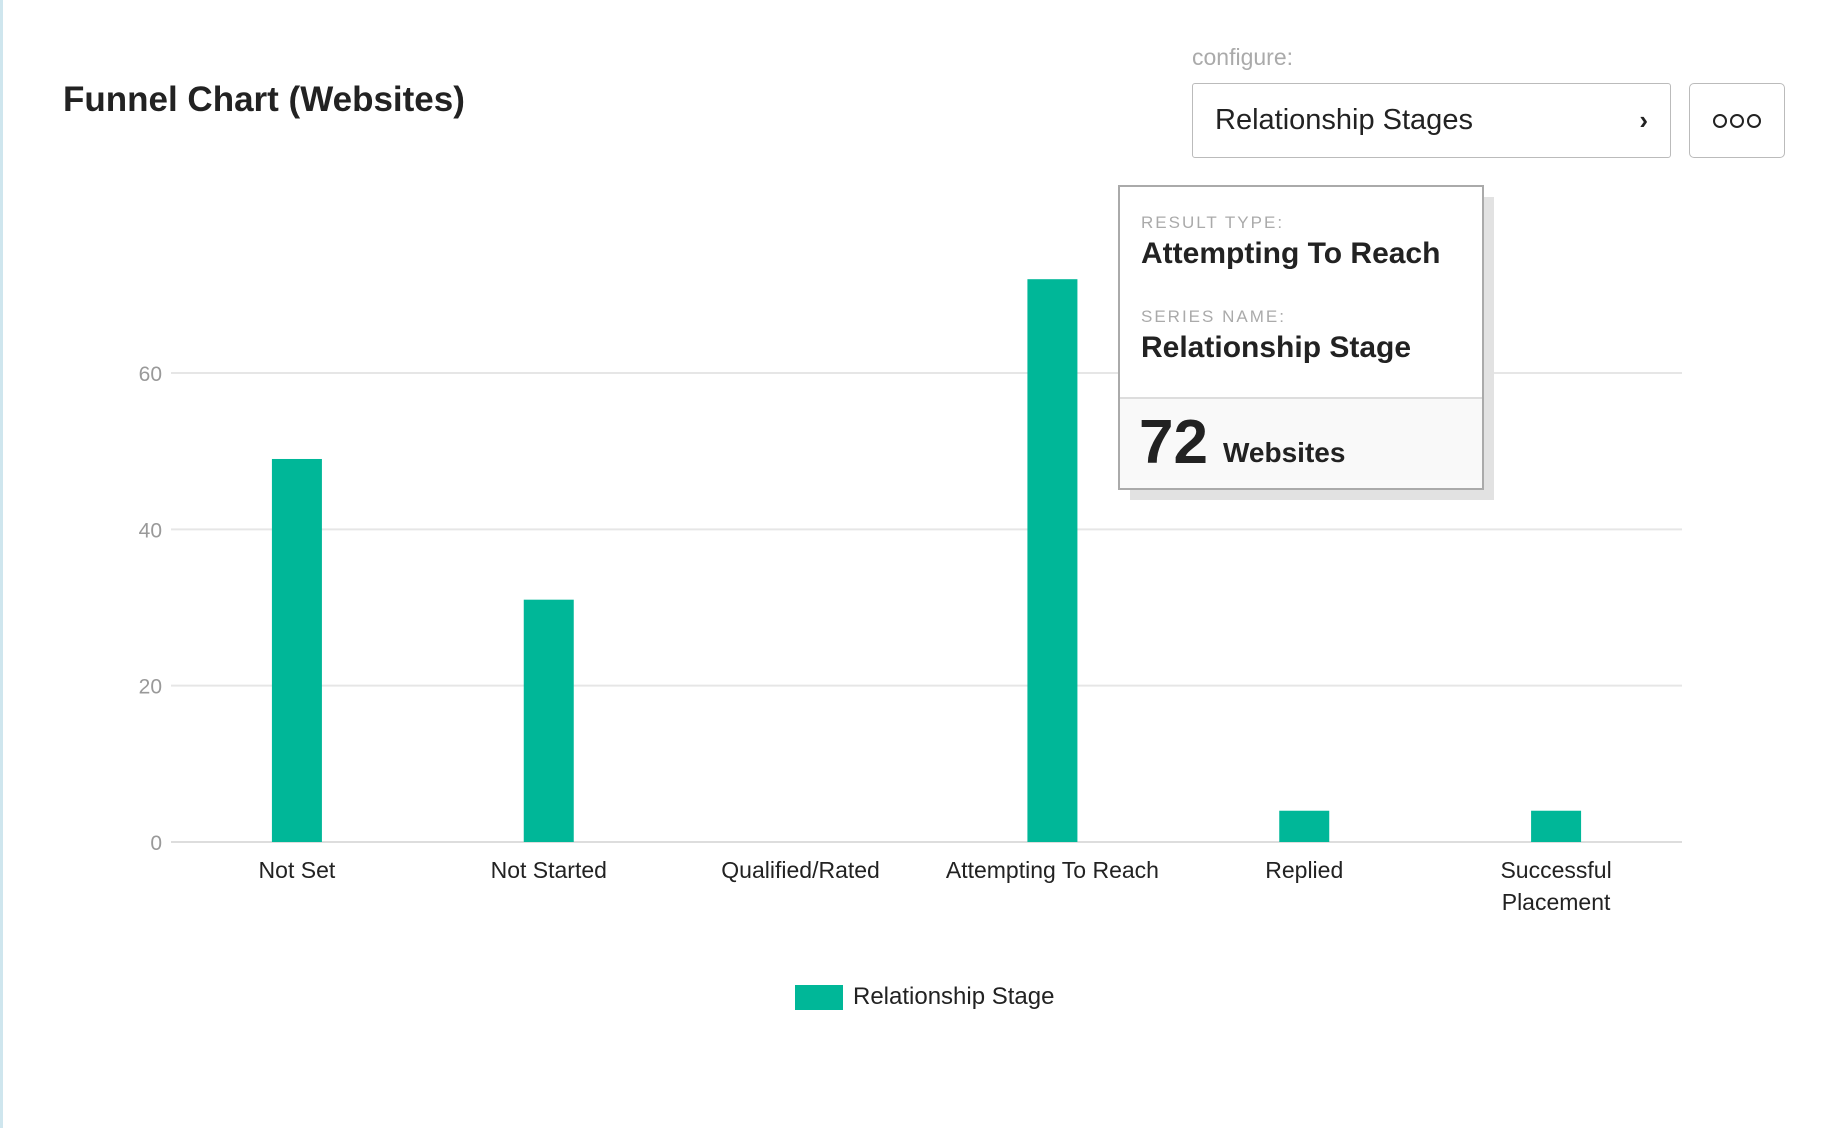  What do you see at coordinates (549, 870) in the screenshot?
I see `x-tick-label: Not Started` at bounding box center [549, 870].